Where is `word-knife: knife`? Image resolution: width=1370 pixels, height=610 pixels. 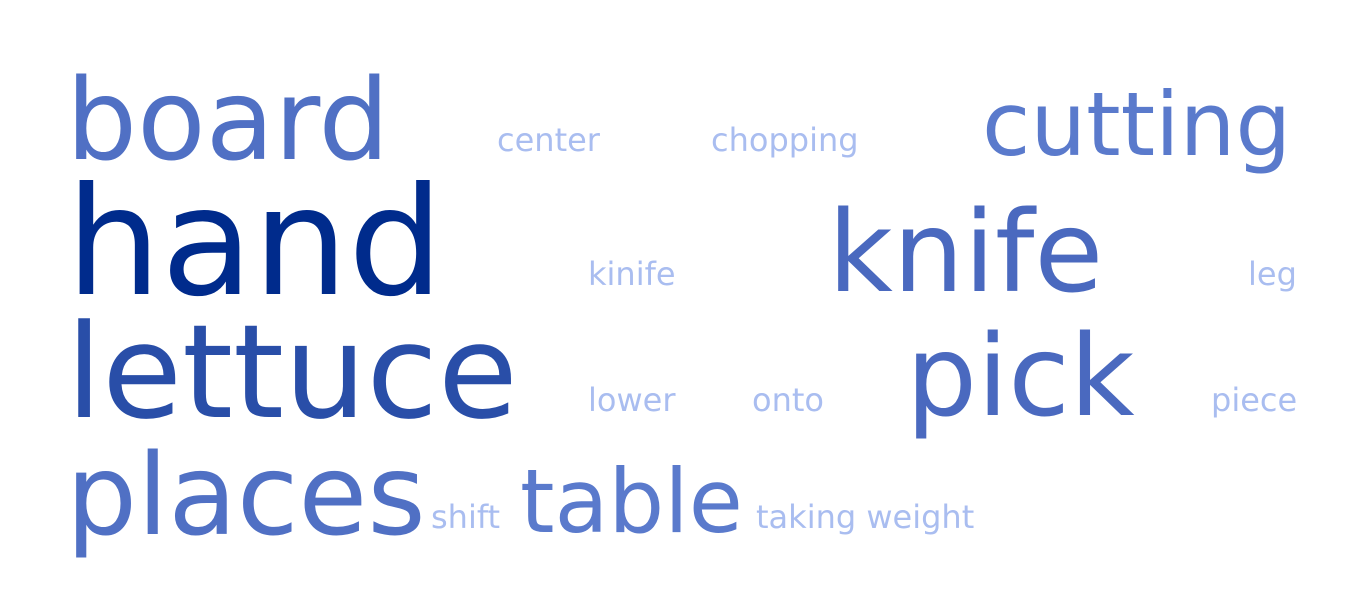 word-knife: knife is located at coordinates (966, 252).